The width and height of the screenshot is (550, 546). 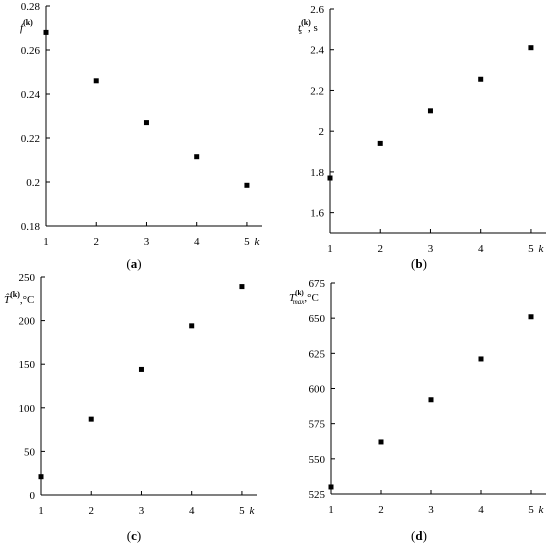 I want to click on panel-caption-a: (a), so click(x=133, y=263).